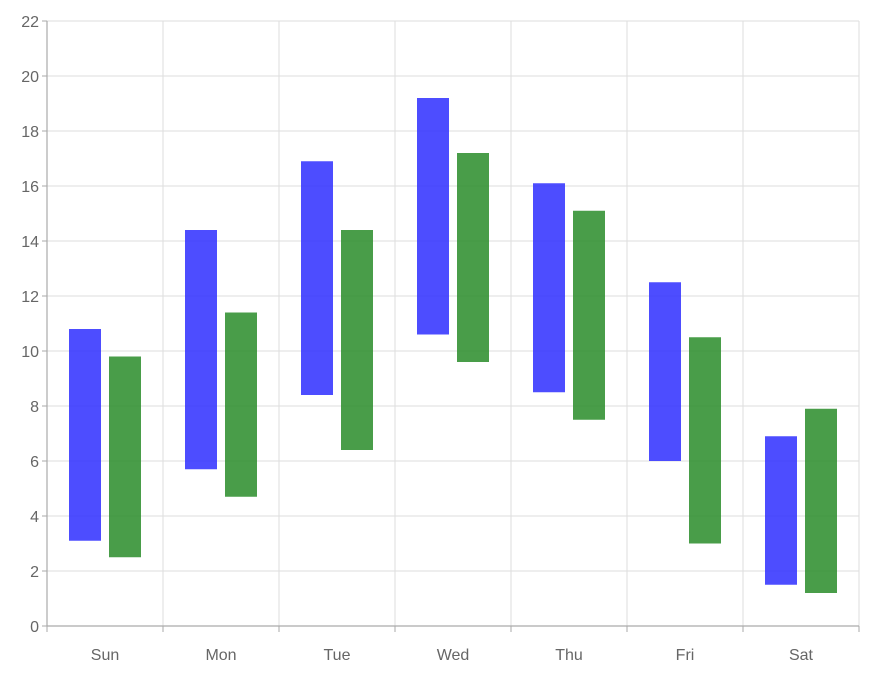 This screenshot has height=682, width=877. I want to click on y-tick-label: 12, so click(30, 297).